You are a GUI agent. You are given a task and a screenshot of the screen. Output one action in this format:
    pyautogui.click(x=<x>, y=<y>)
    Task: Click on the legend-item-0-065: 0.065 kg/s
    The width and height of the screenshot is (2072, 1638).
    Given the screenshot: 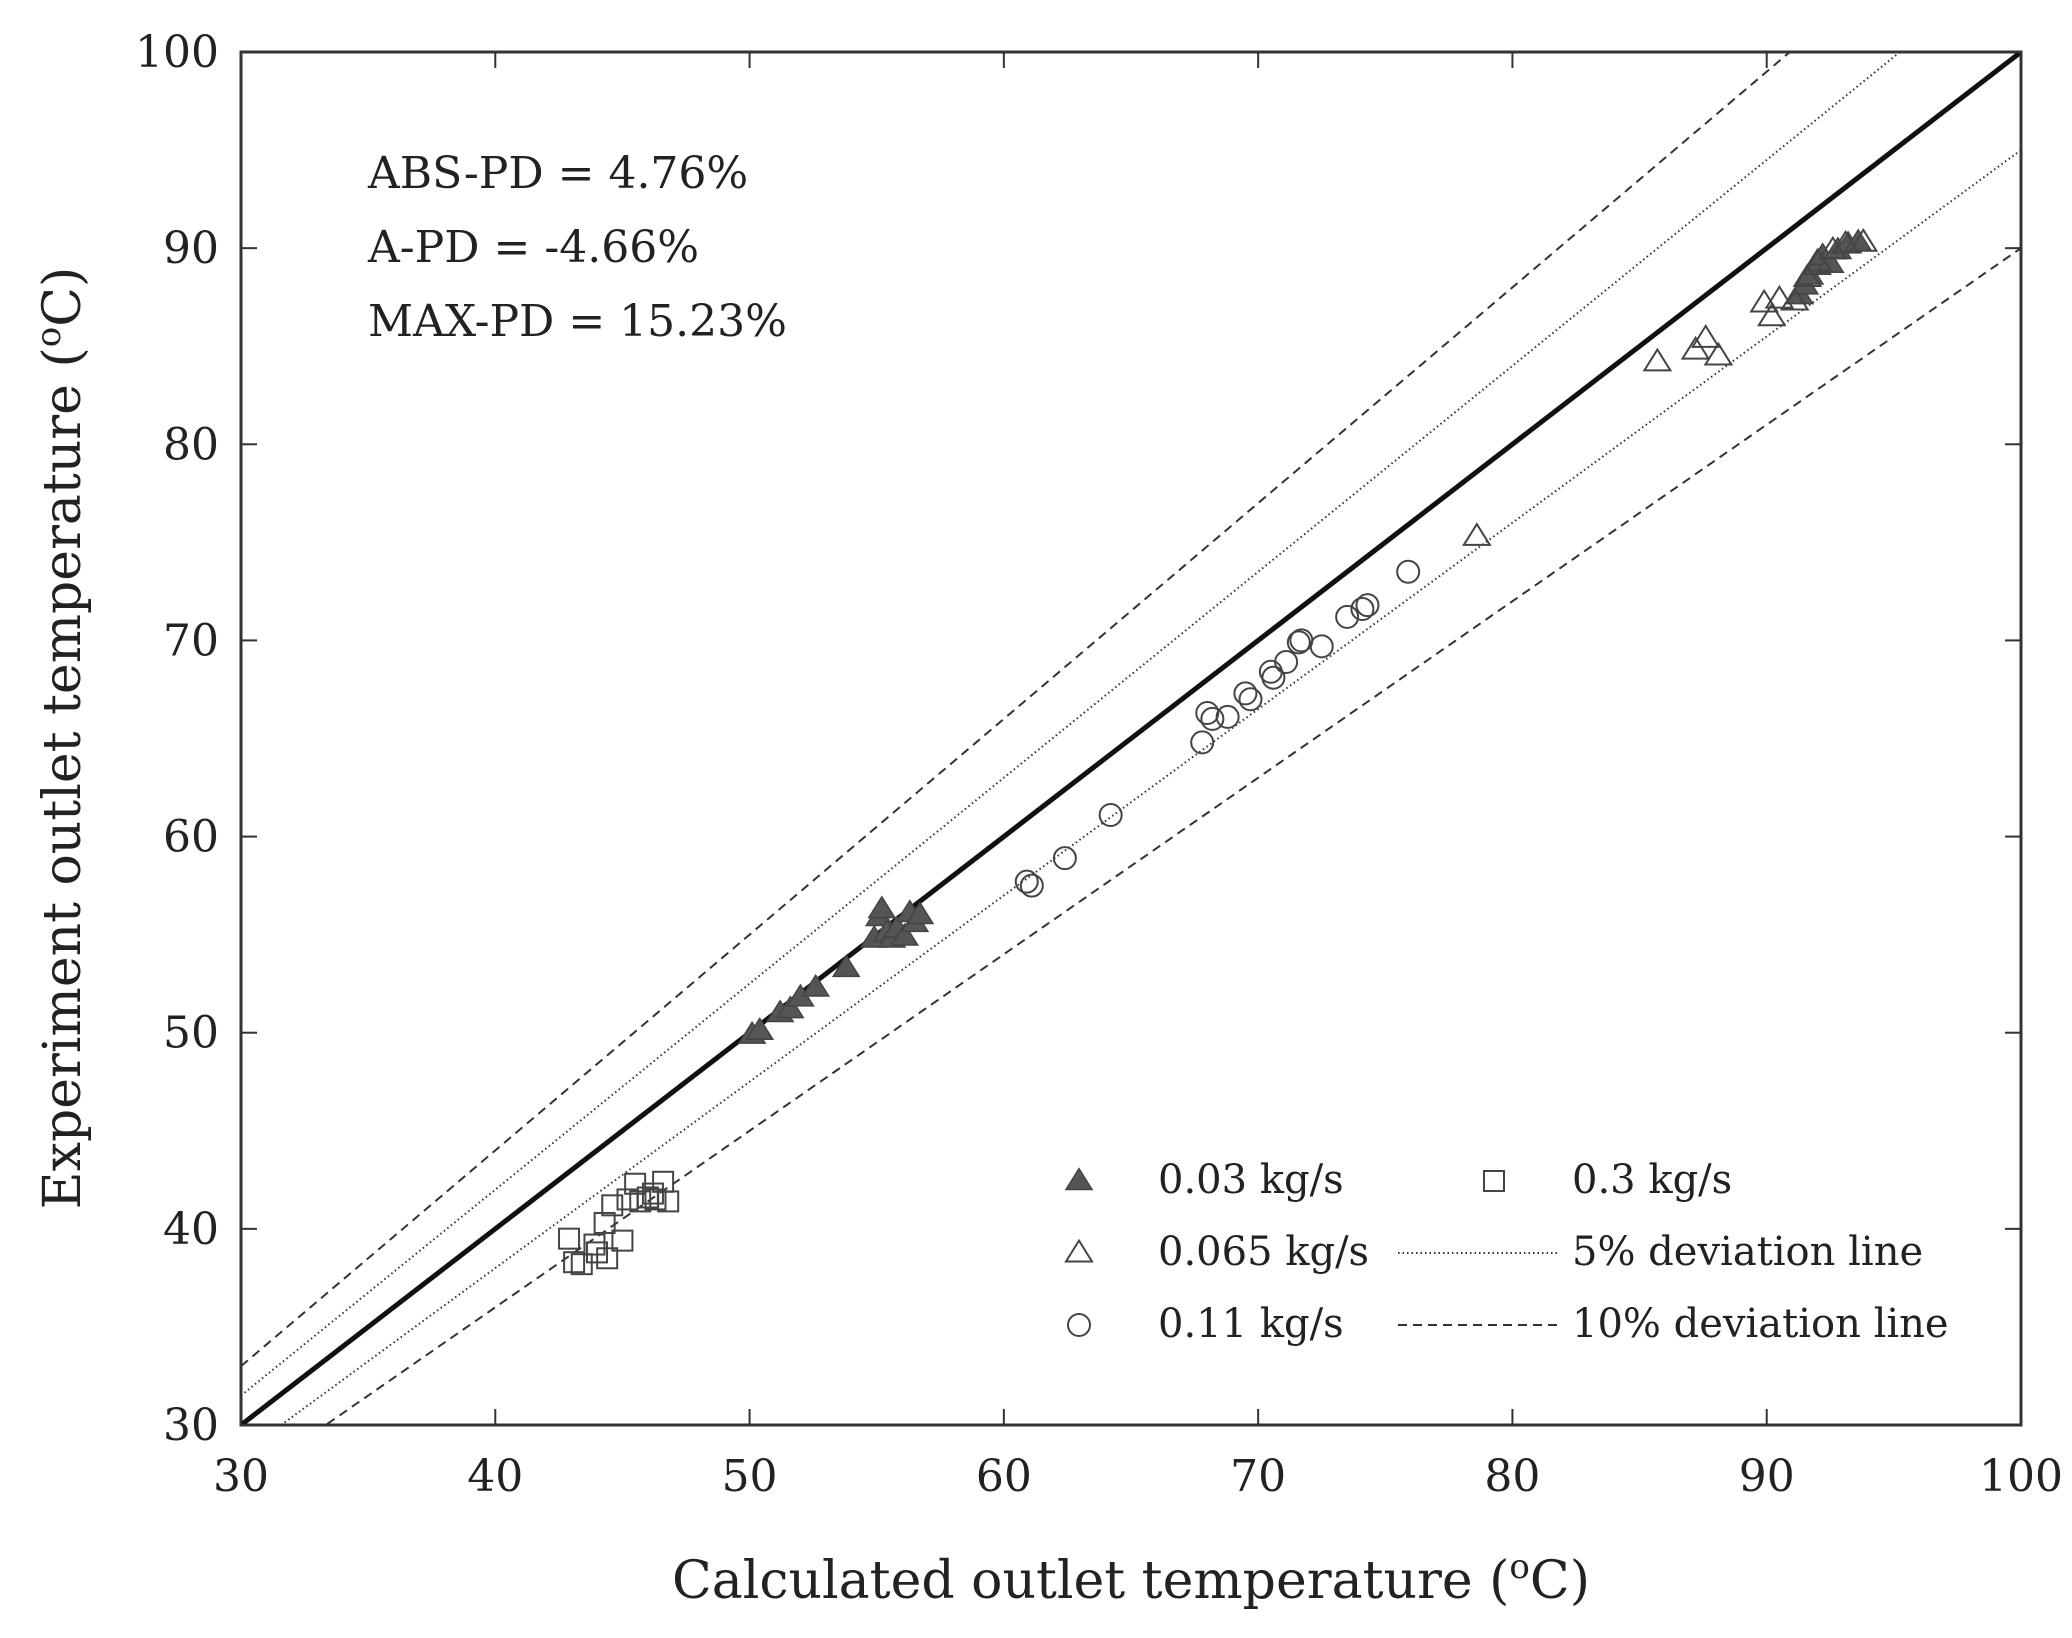 What is the action you would take?
    pyautogui.click(x=1216, y=1252)
    